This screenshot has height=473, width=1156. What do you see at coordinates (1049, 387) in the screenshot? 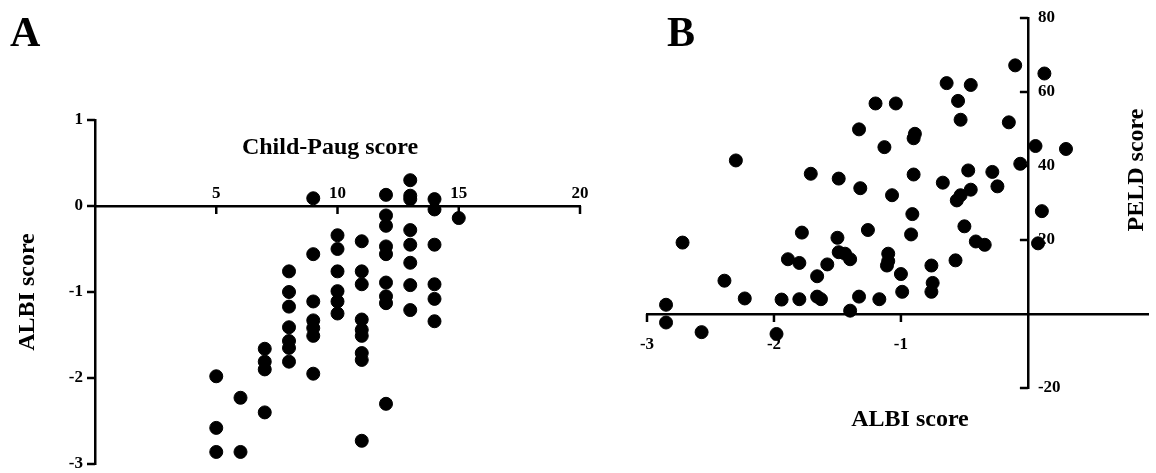
I see `y-tick-label: -20` at bounding box center [1049, 387].